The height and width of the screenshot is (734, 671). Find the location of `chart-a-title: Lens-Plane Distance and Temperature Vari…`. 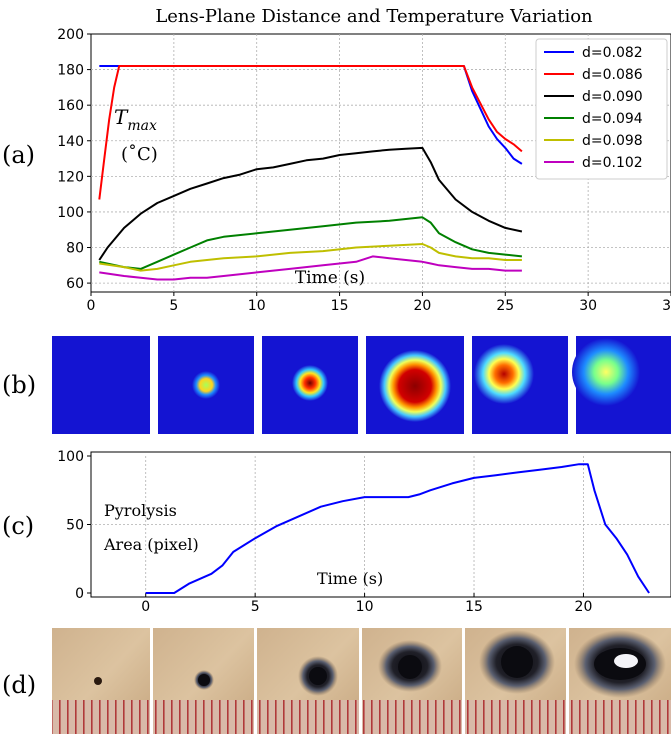

chart-a-title: Lens-Plane Distance and Temperature Vari… is located at coordinates (374, 16).